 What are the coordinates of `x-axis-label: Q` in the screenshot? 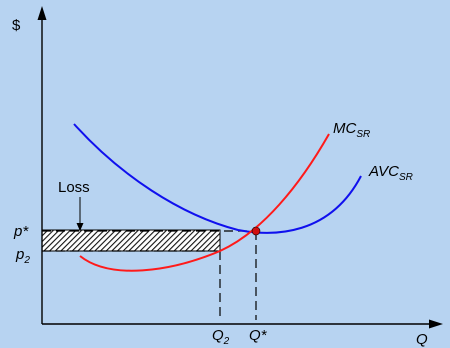 It's located at (422, 339).